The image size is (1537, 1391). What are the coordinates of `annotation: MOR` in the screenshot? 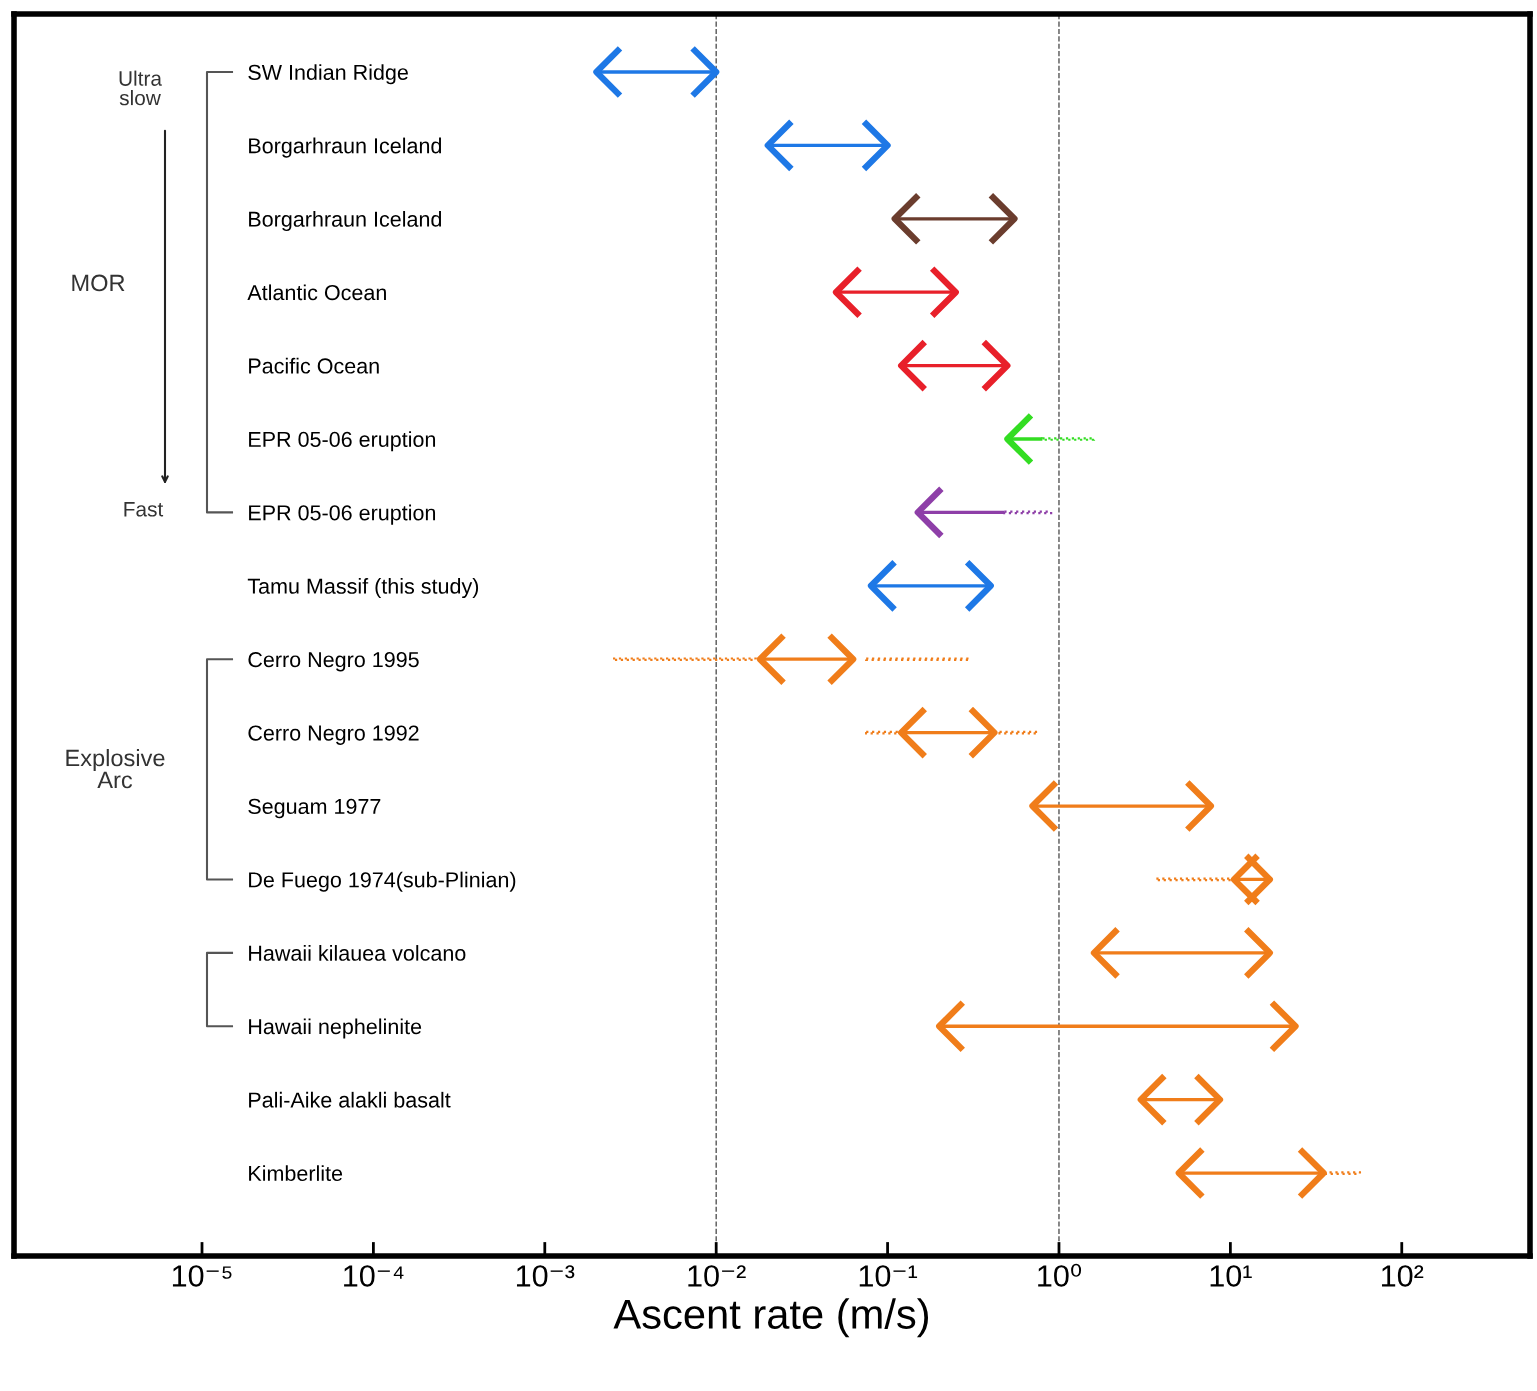 It's located at (98, 283).